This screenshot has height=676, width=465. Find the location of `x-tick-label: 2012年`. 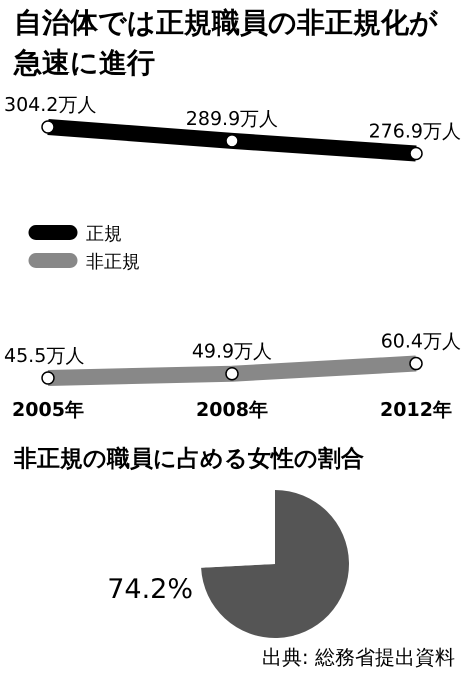

x-tick-label: 2012年 is located at coordinates (416, 410).